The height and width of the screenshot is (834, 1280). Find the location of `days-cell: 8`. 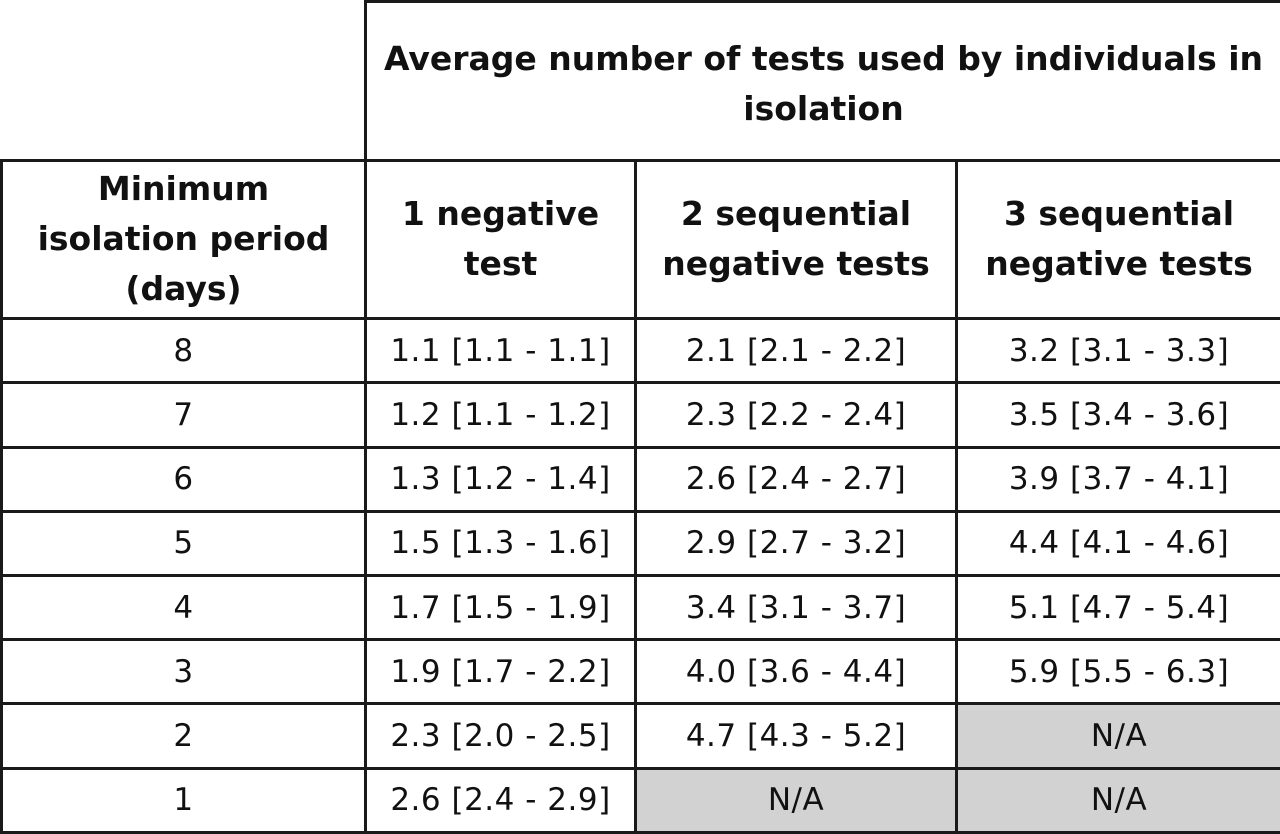

days-cell: 8 is located at coordinates (183, 351).